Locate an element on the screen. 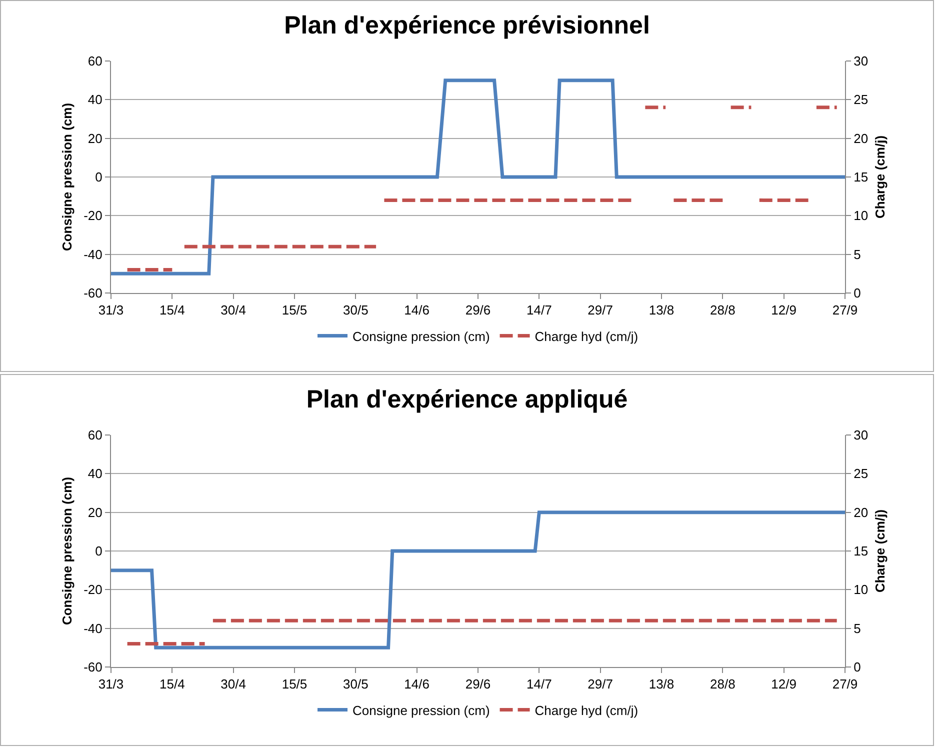 The width and height of the screenshot is (936, 749). chart-title: Plan d'expérience prévisionnel is located at coordinates (467, 25).